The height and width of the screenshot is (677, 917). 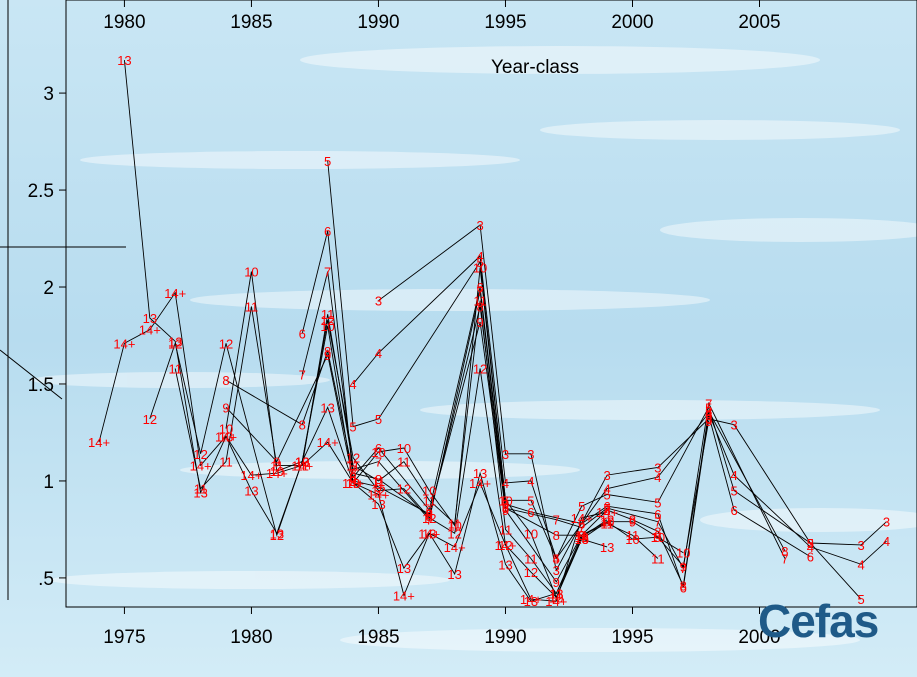 I want to click on x-tick-label: 1985, so click(x=378, y=637).